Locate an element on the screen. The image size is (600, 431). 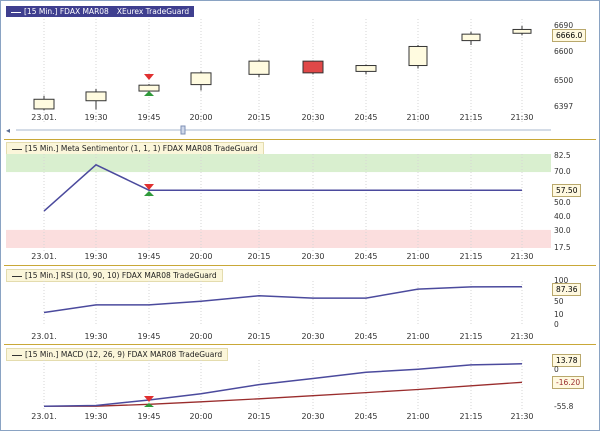
horizontal-scrollbar: ◂ is located at coordinates (278, 130).